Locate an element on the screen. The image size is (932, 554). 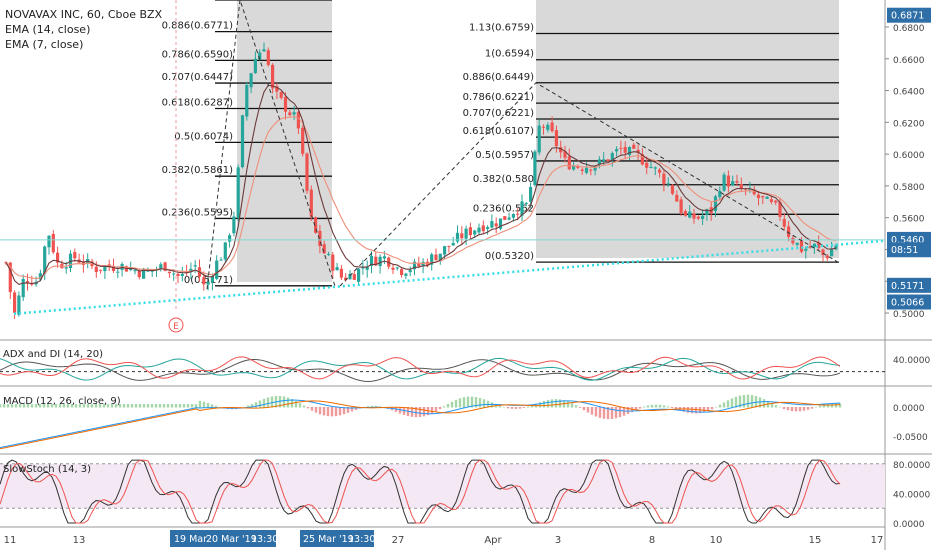
adx-title: ADX and DI (14, 20) is located at coordinates (53, 354).